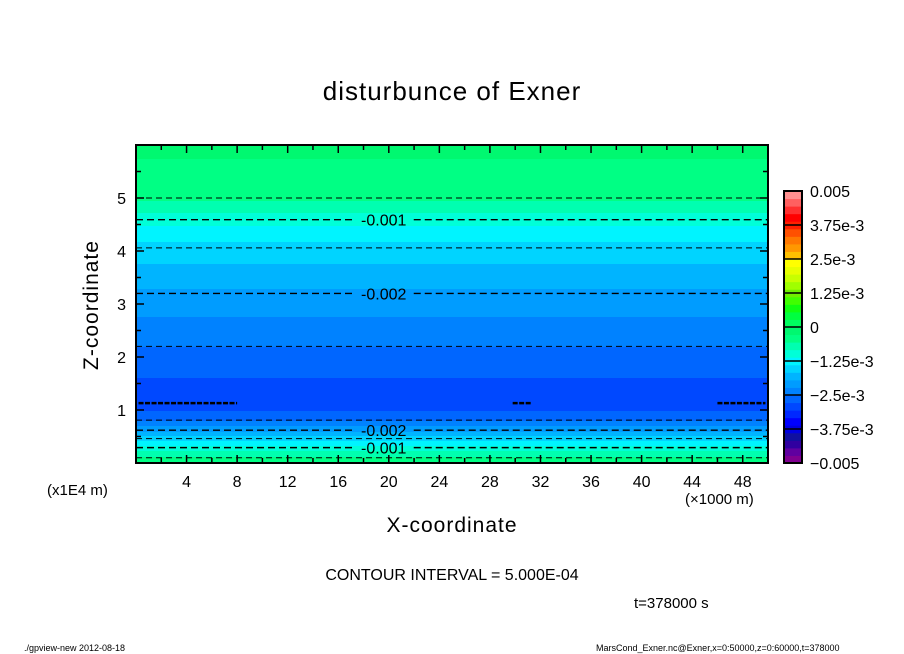  I want to click on colorbar-frame, so click(793, 327).